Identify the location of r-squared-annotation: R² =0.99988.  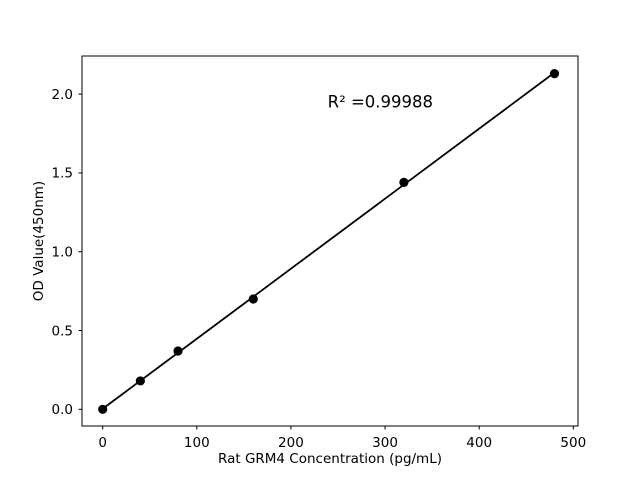
(380, 102).